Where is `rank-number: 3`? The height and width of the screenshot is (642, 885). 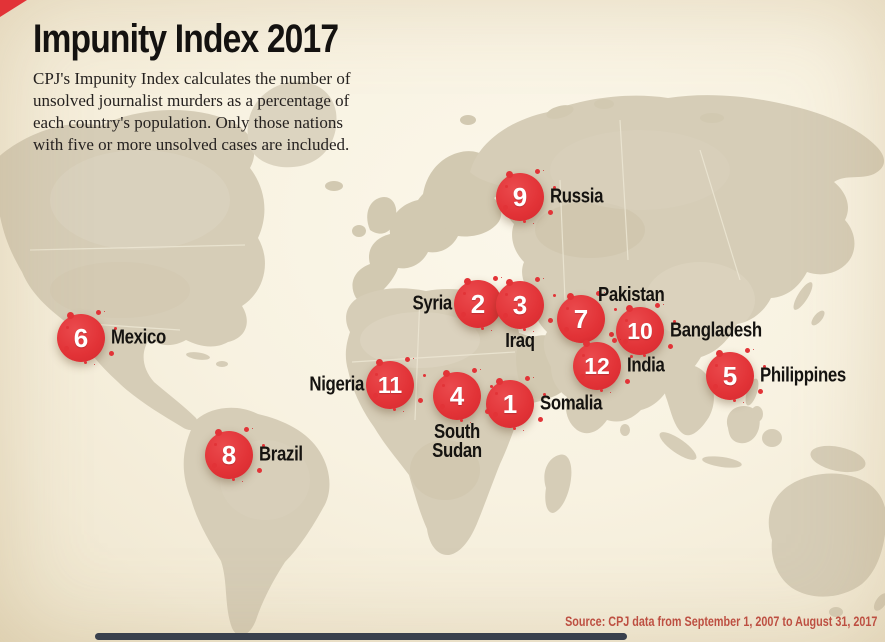 rank-number: 3 is located at coordinates (520, 304).